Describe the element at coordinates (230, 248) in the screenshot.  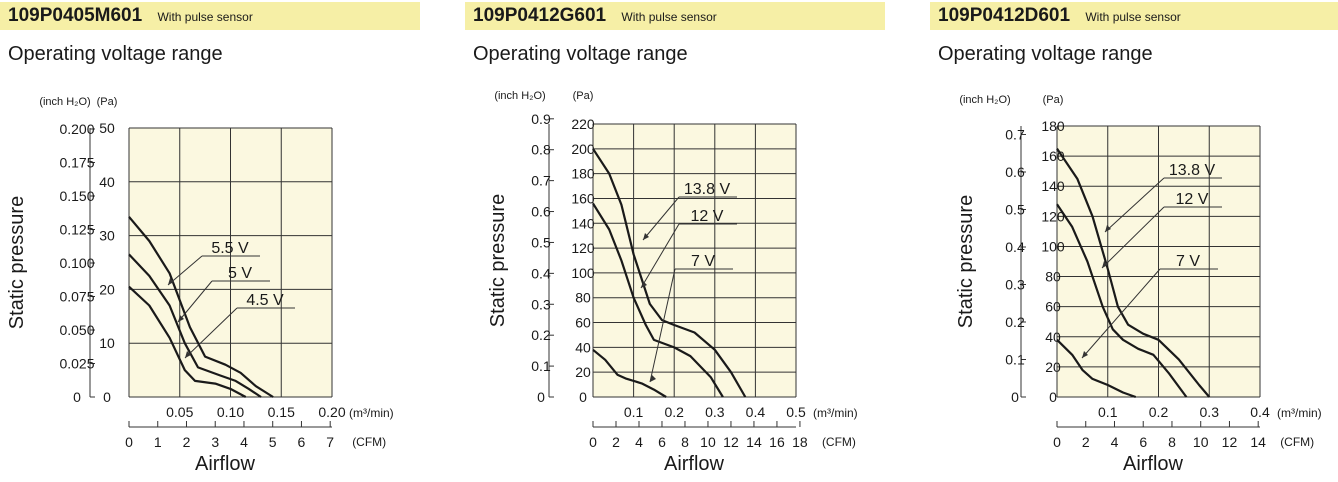
I see `series-label: 5.5 V` at that location.